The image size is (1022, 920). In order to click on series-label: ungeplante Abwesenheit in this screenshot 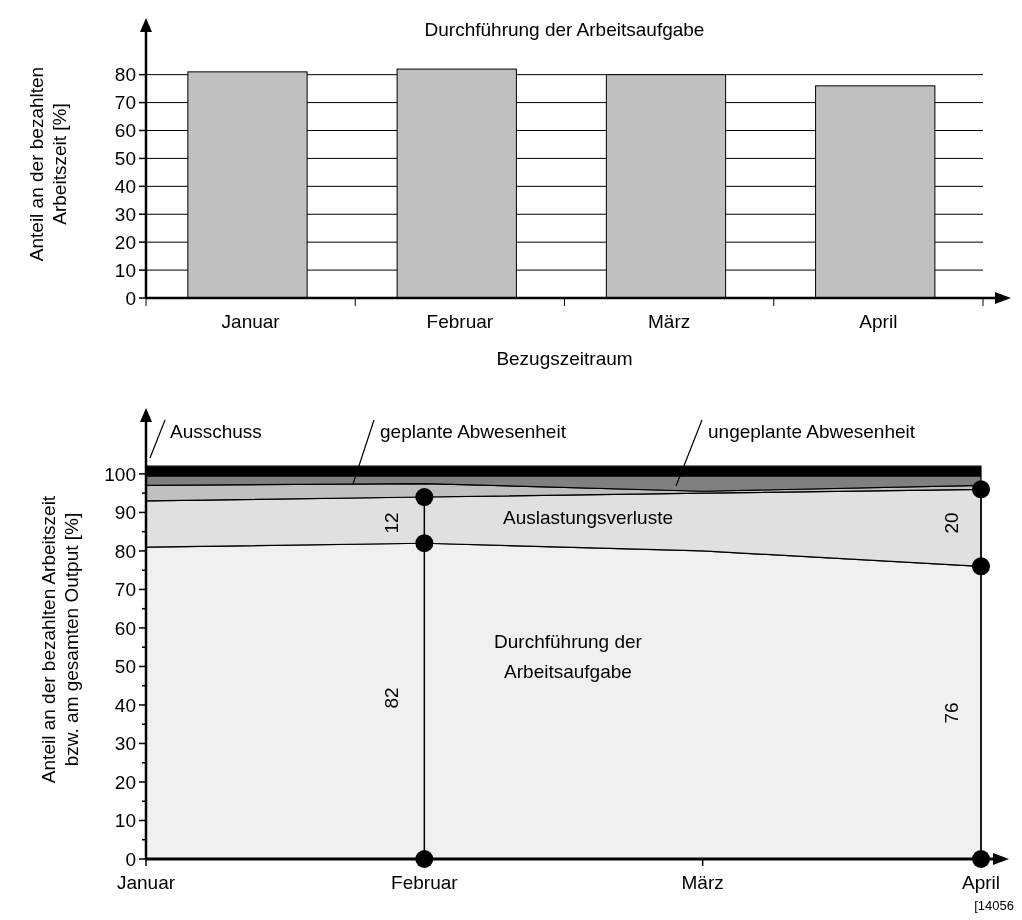, I will do `click(812, 431)`.